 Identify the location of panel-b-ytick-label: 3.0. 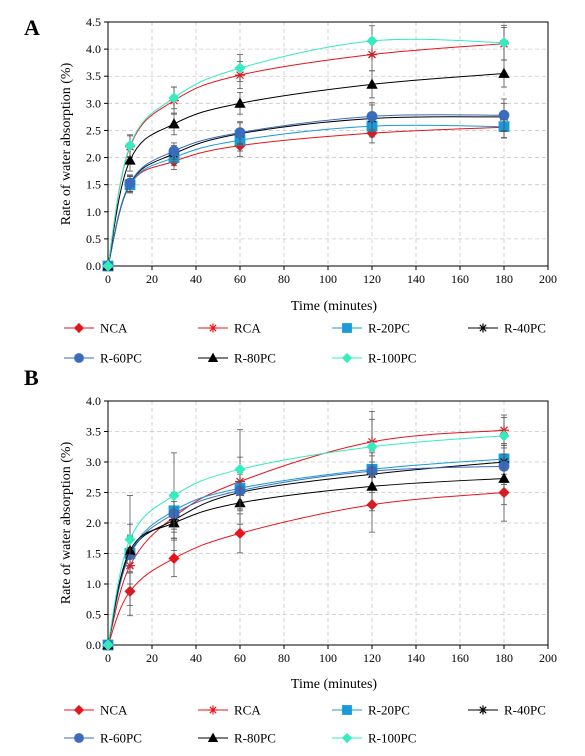
(93, 462).